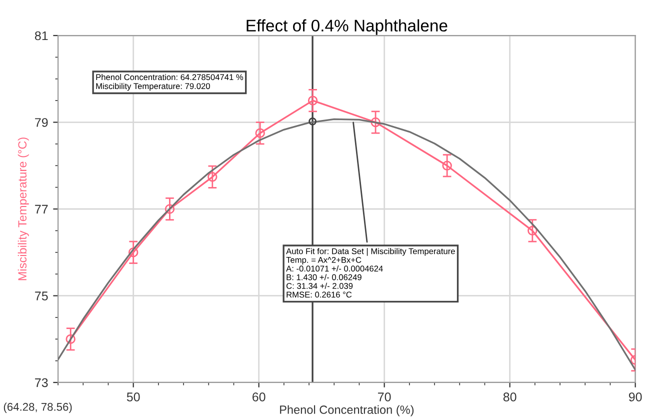 This screenshot has width=645, height=418. Describe the element at coordinates (41, 209) in the screenshot. I see `y-tick-label: 77` at that location.